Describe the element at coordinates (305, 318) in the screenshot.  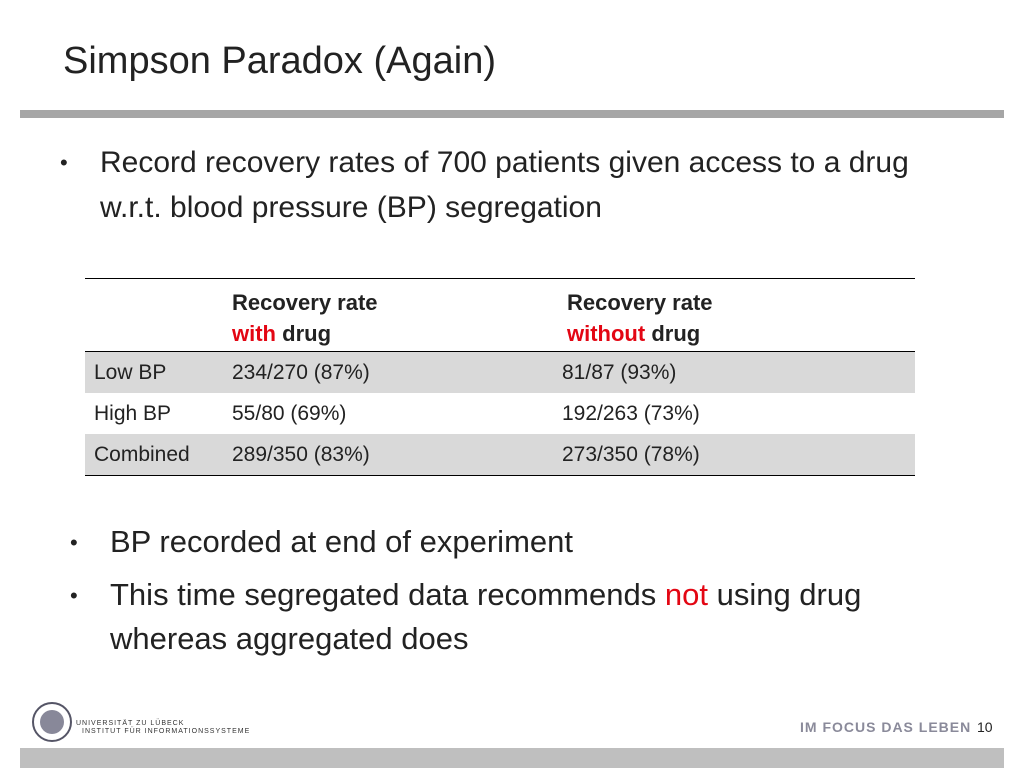
I see `header-cell: Recovery rate with drug` at that location.